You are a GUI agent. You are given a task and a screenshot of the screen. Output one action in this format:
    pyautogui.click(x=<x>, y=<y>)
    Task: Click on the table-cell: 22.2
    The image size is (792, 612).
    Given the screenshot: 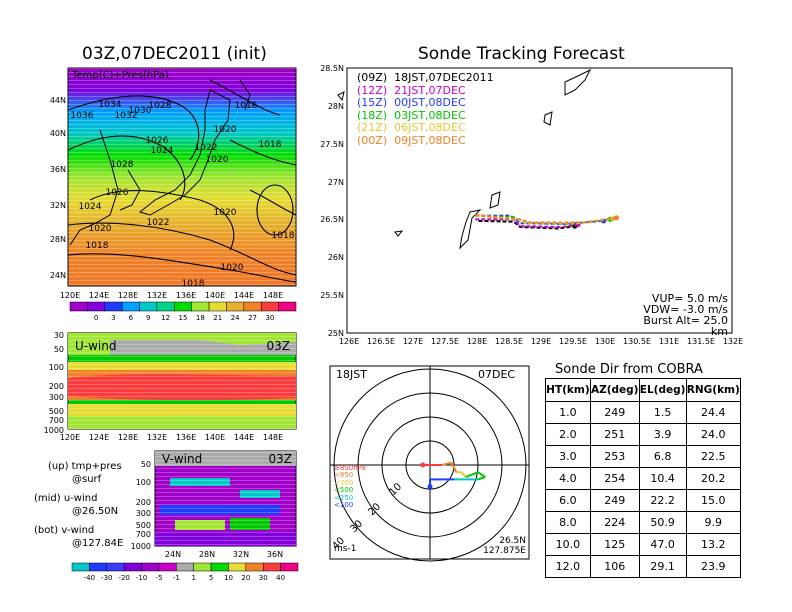 What is the action you would take?
    pyautogui.click(x=662, y=500)
    